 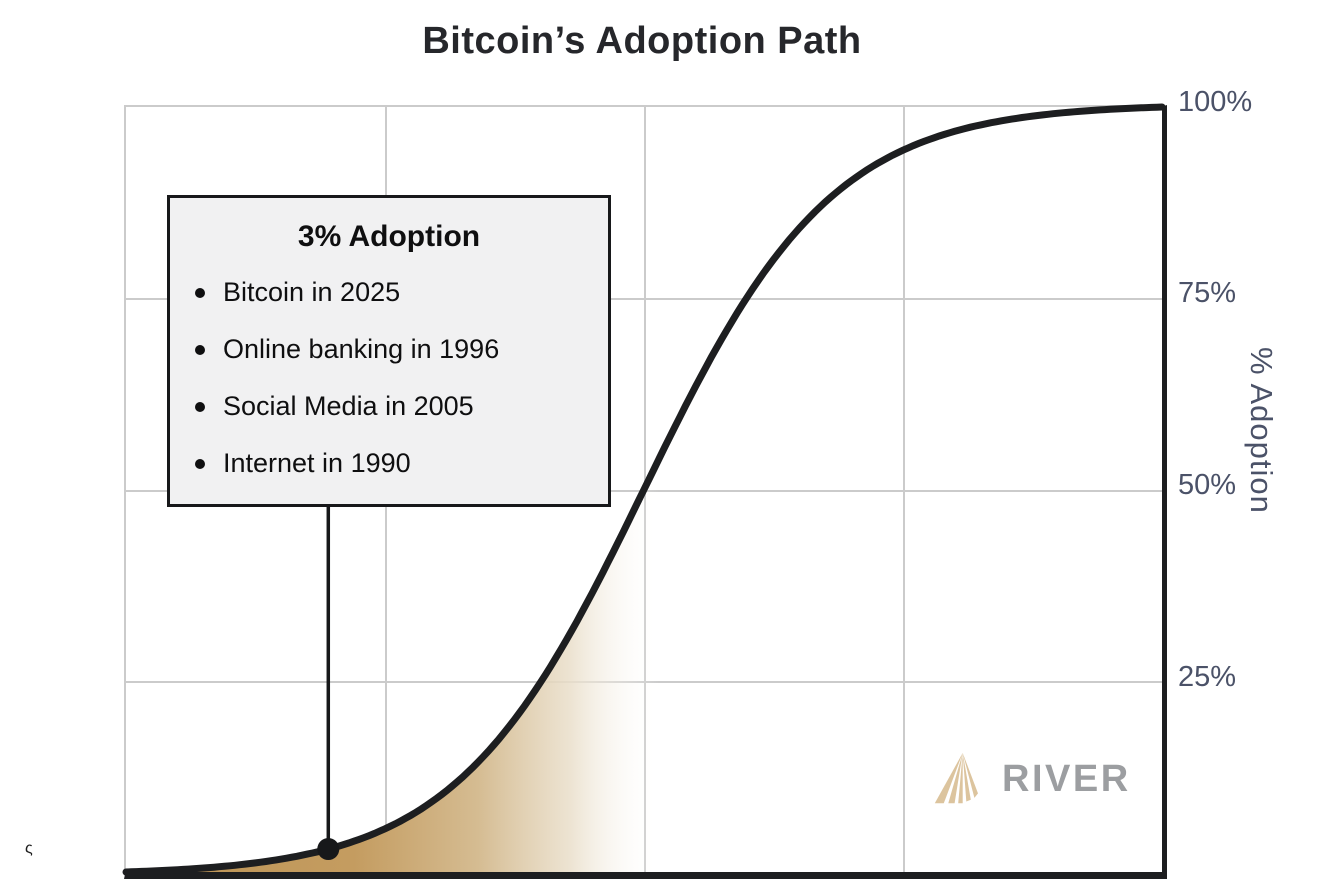 I want to click on list-item: Online banking in 1996, so click(x=401, y=349).